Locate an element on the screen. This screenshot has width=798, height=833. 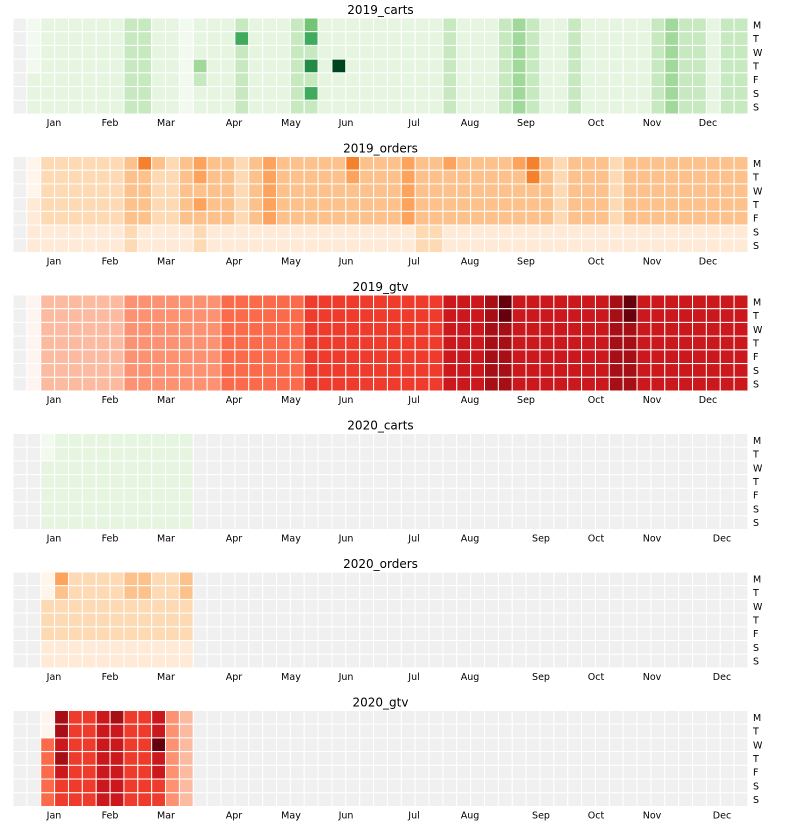
y-tick-label: M is located at coordinates (757, 579).